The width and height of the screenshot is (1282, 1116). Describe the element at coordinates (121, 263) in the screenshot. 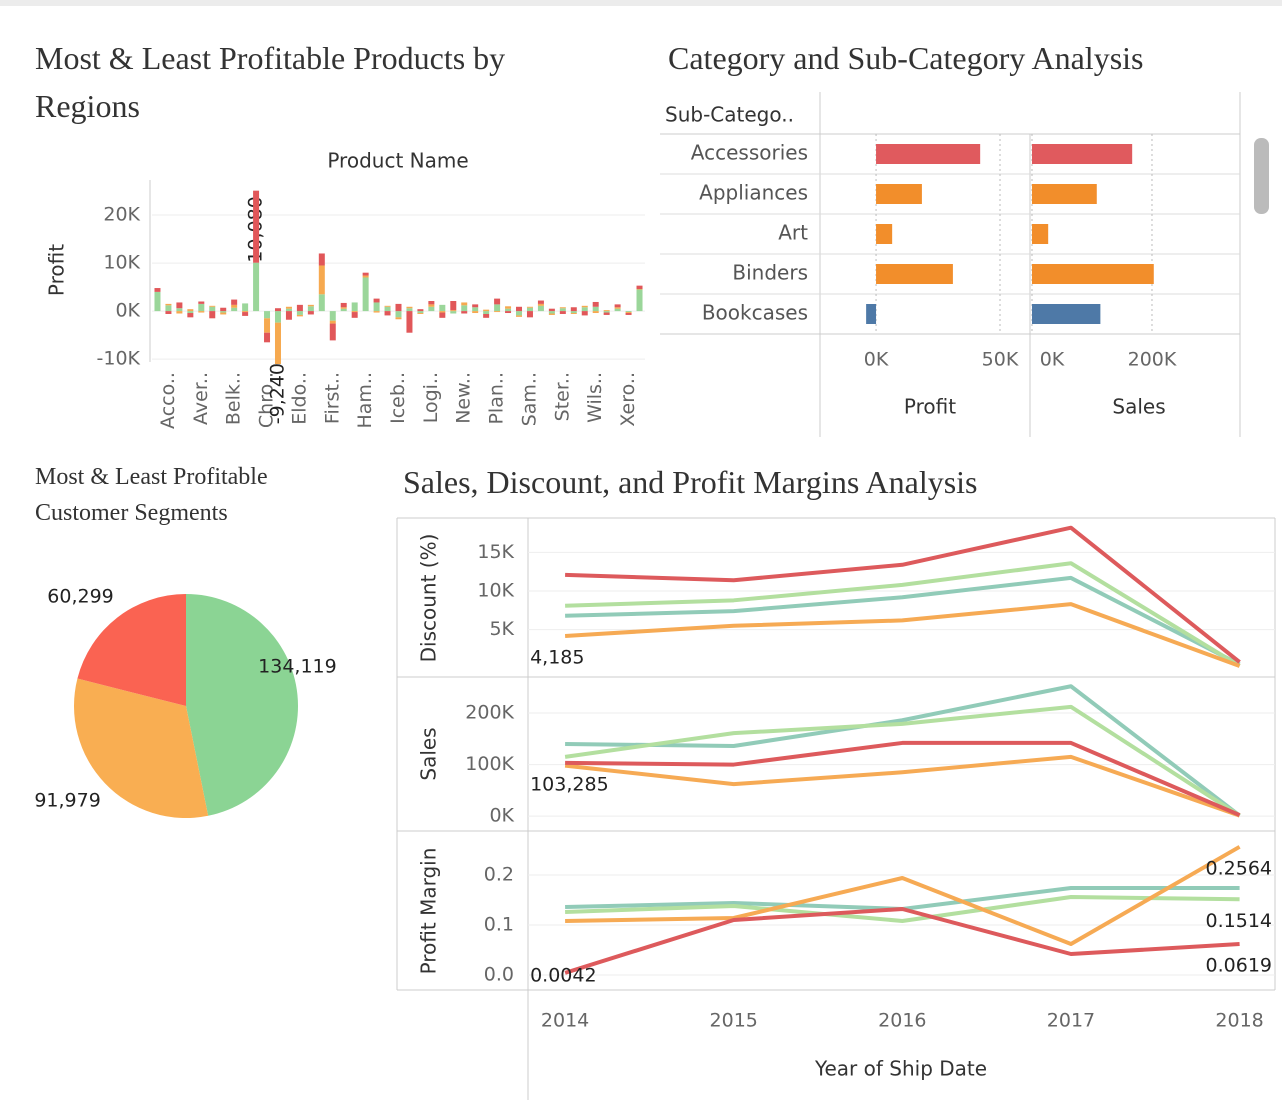

I see `y-tick-label: 10K` at that location.